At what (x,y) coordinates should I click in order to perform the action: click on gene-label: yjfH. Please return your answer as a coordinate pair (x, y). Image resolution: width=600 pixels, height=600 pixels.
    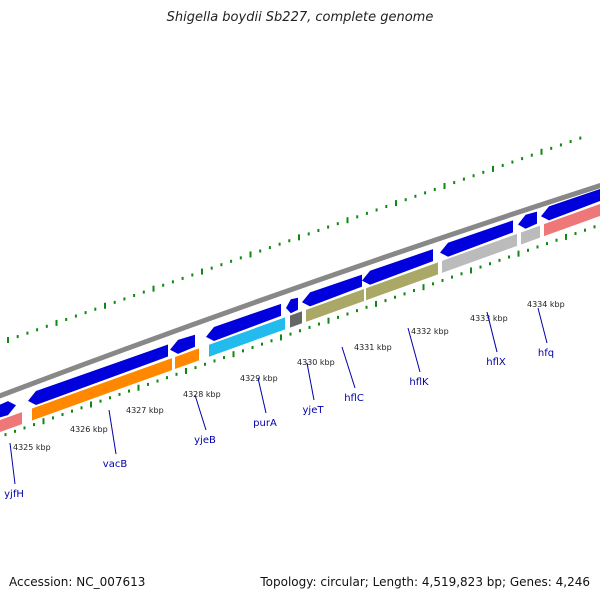
    Looking at the image, I should click on (14, 494).